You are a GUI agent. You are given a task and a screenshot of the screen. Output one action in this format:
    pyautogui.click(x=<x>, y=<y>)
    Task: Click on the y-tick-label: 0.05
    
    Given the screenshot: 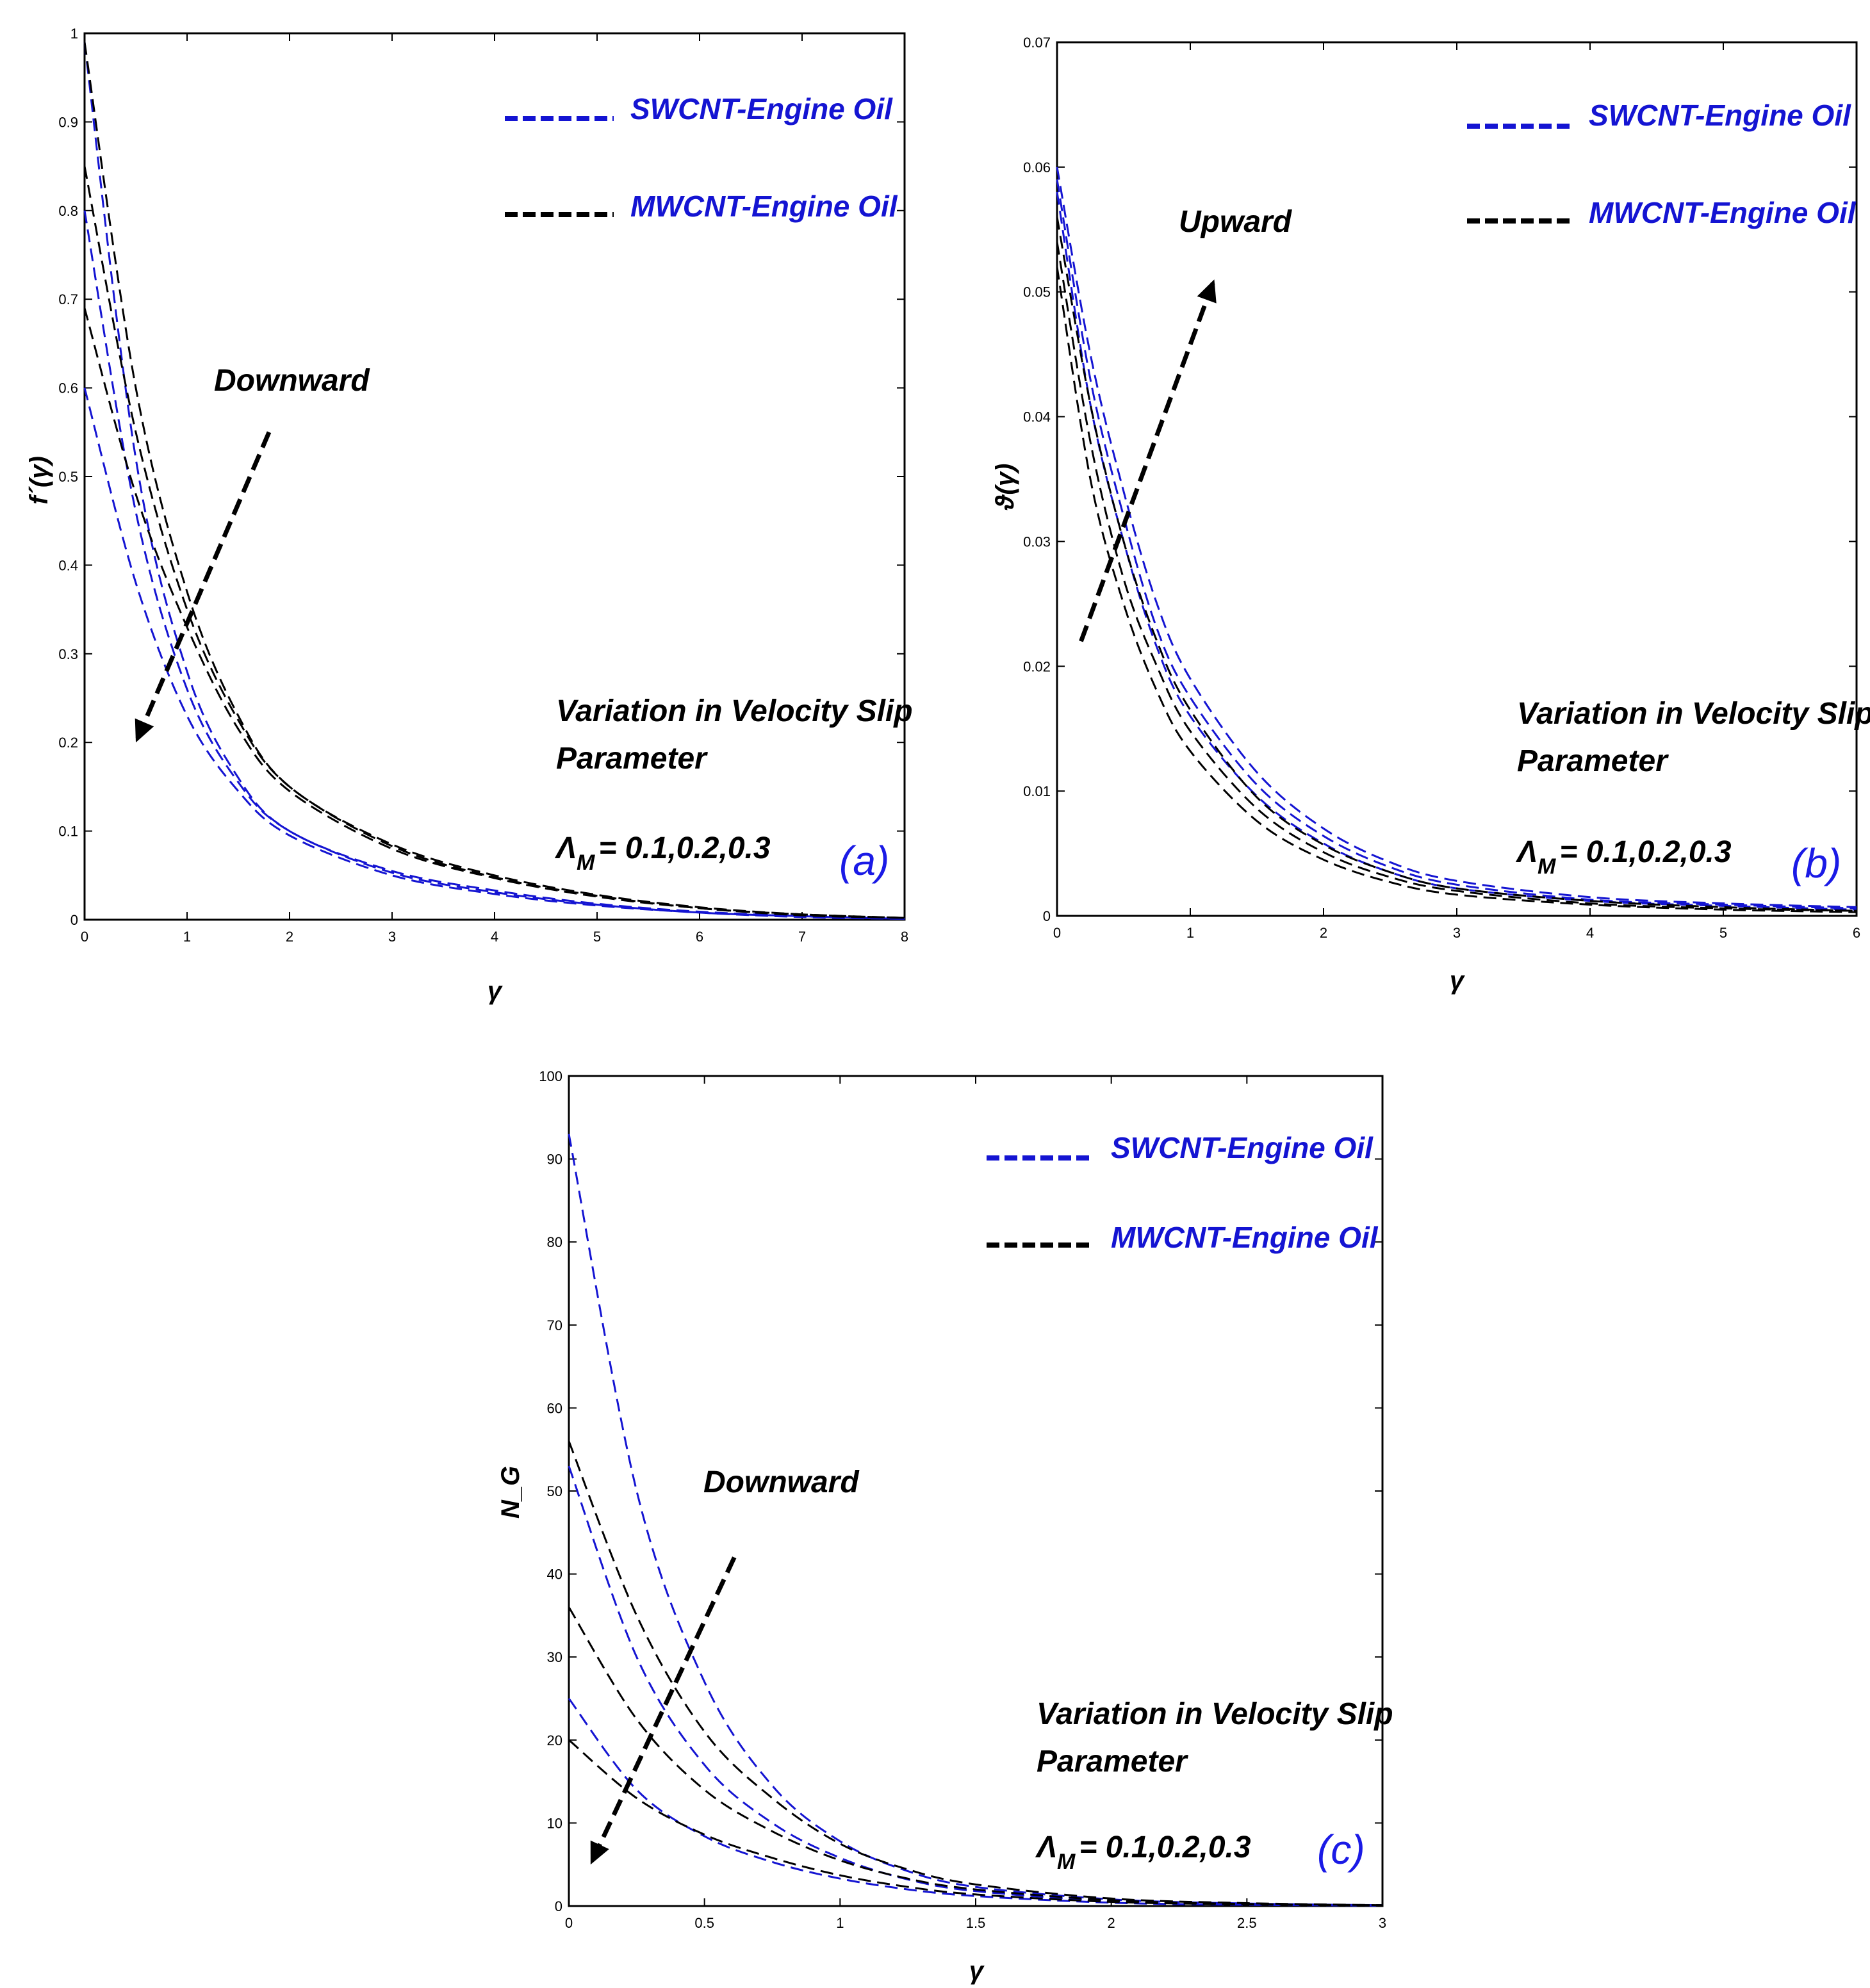 What is the action you would take?
    pyautogui.click(x=1037, y=292)
    